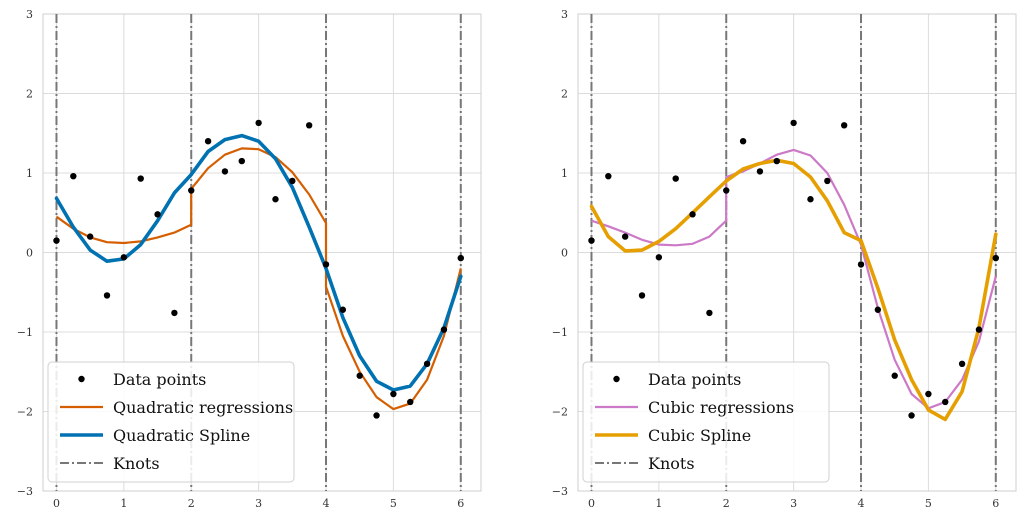  I want to click on legend-label: Quadratic regressions, so click(203, 407).